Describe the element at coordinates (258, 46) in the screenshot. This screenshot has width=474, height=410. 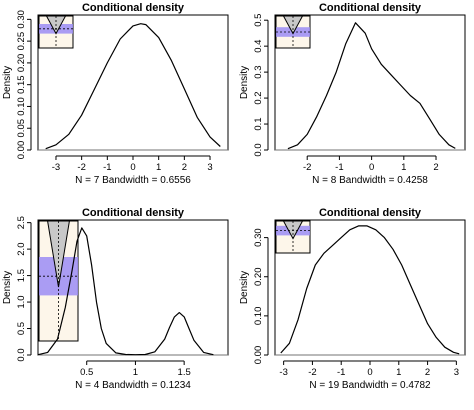
I see `y-tick-label: 0.4` at that location.